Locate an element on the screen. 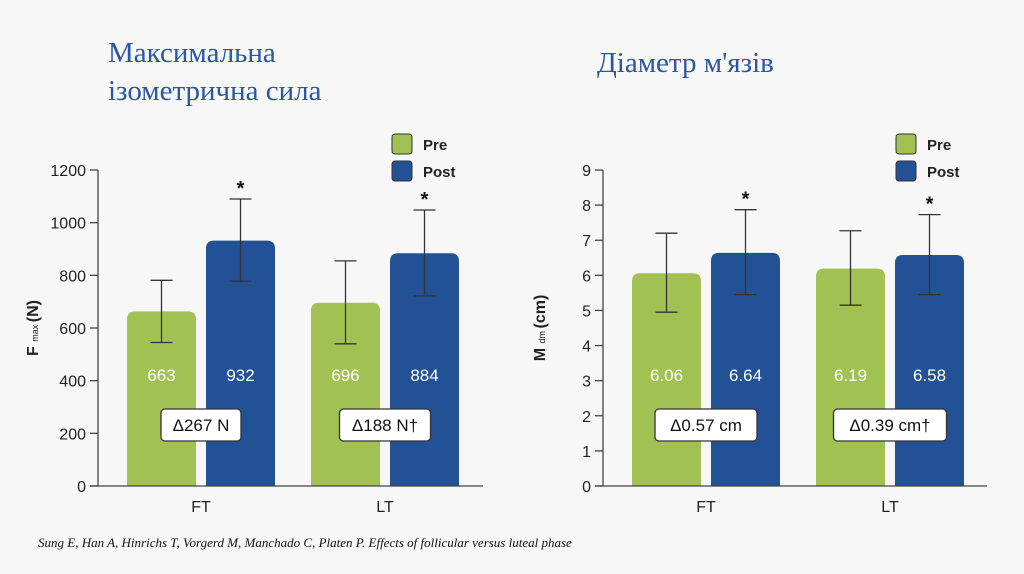 This screenshot has width=1024, height=574. y-label-unit: (cm) is located at coordinates (540, 312).